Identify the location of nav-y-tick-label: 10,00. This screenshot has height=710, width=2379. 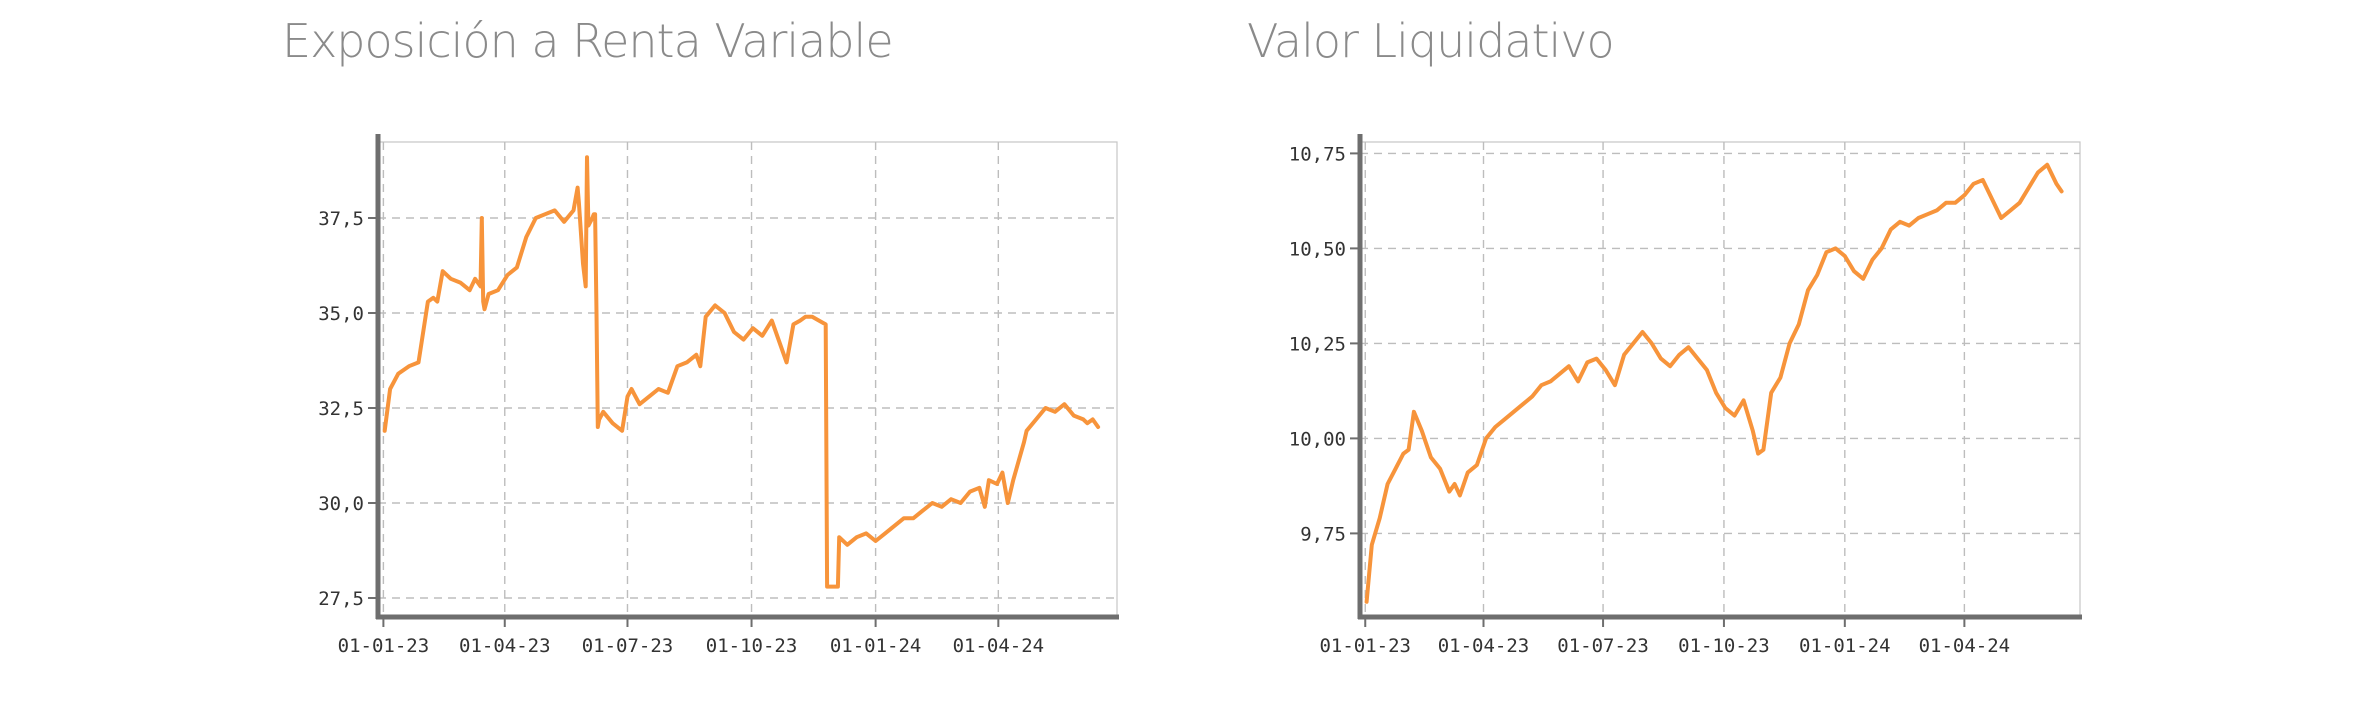
(1317, 439).